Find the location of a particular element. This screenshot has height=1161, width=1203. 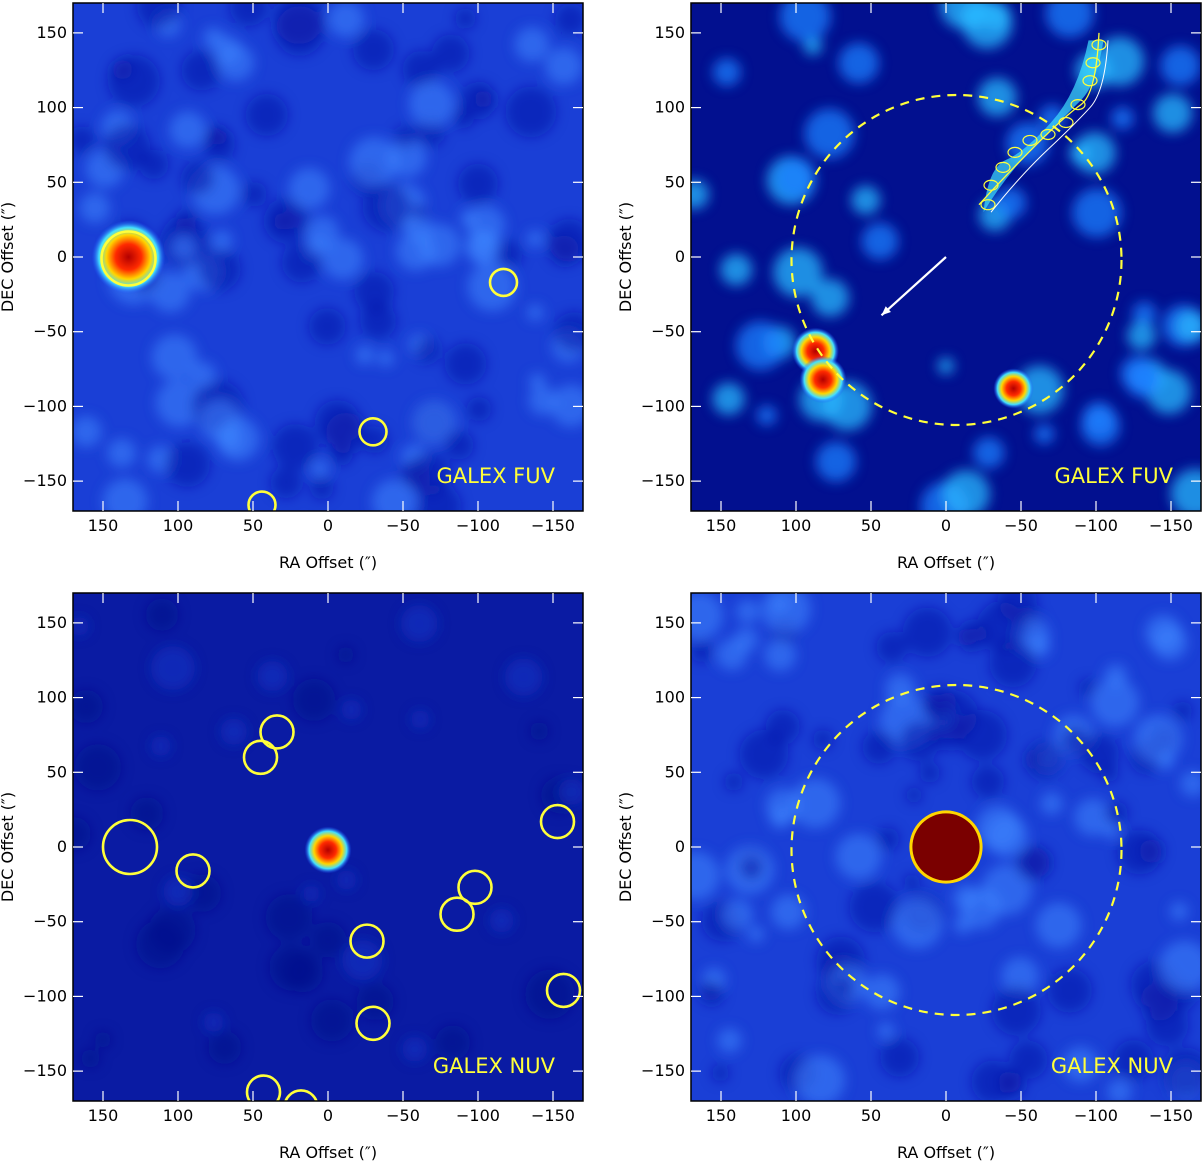

band-label: GALEX FUV is located at coordinates (496, 476).